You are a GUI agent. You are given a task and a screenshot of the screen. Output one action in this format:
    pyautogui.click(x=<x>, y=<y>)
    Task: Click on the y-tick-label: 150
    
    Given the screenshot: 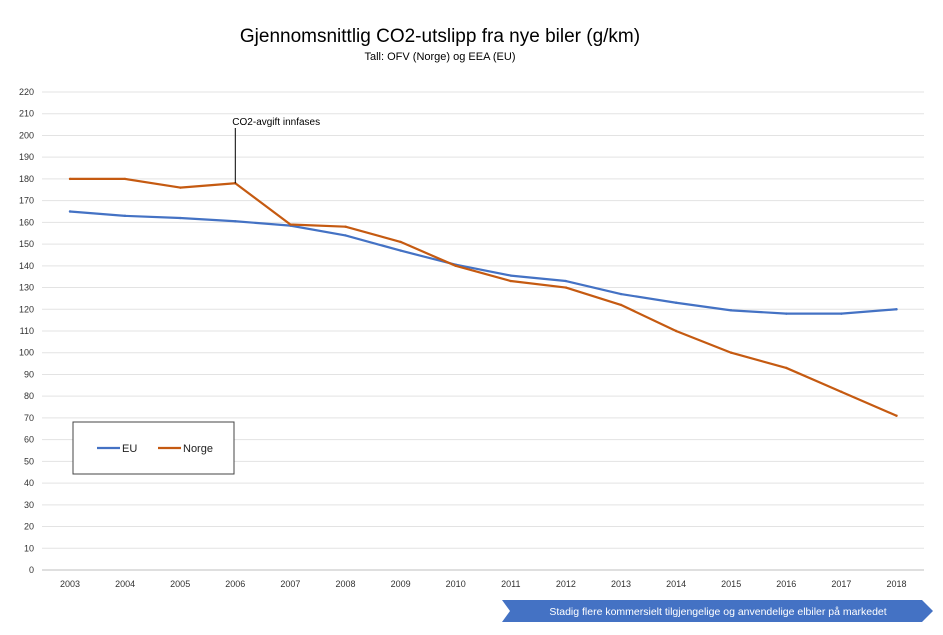 What is the action you would take?
    pyautogui.click(x=26, y=244)
    